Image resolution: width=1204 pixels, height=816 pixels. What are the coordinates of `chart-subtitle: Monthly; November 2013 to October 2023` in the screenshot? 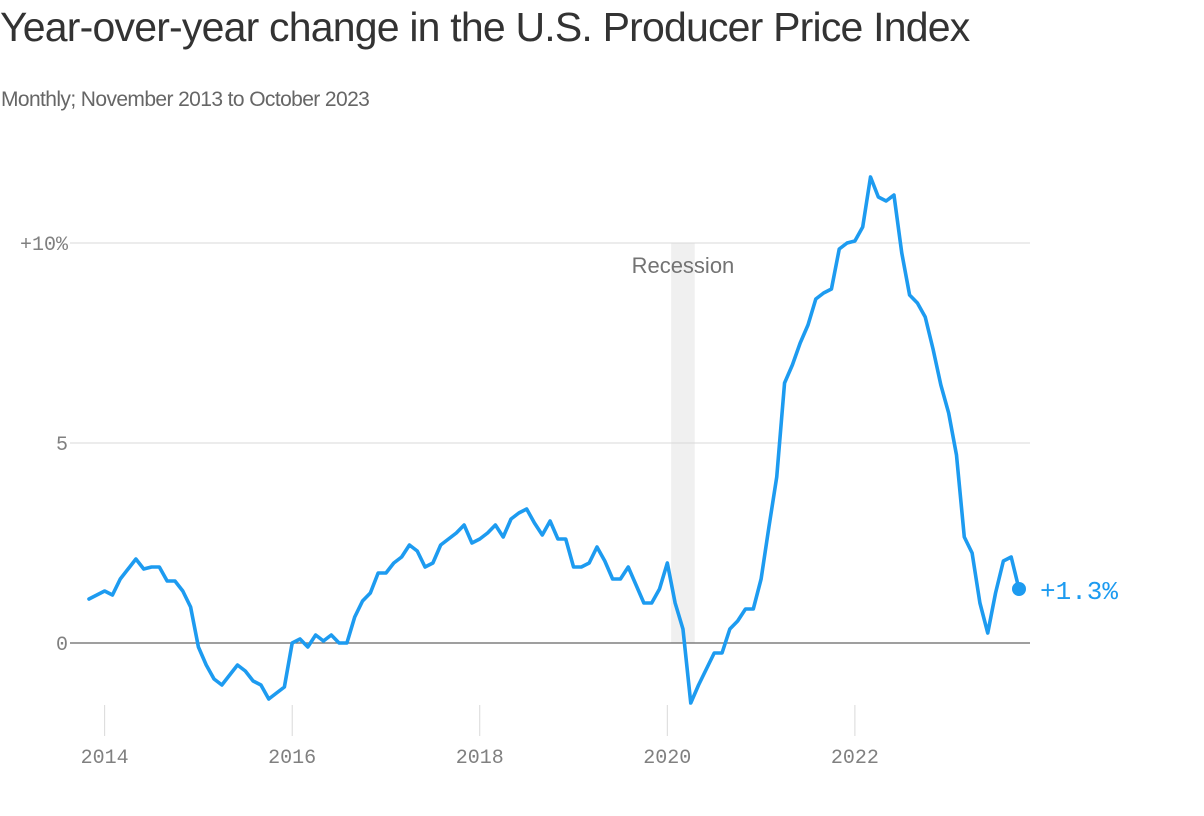 It's located at (185, 99).